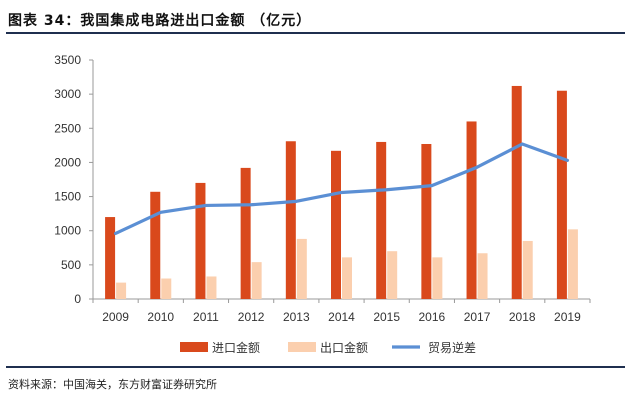 Image resolution: width=631 pixels, height=400 pixels. I want to click on x-tick-label: 2009, so click(115, 317).